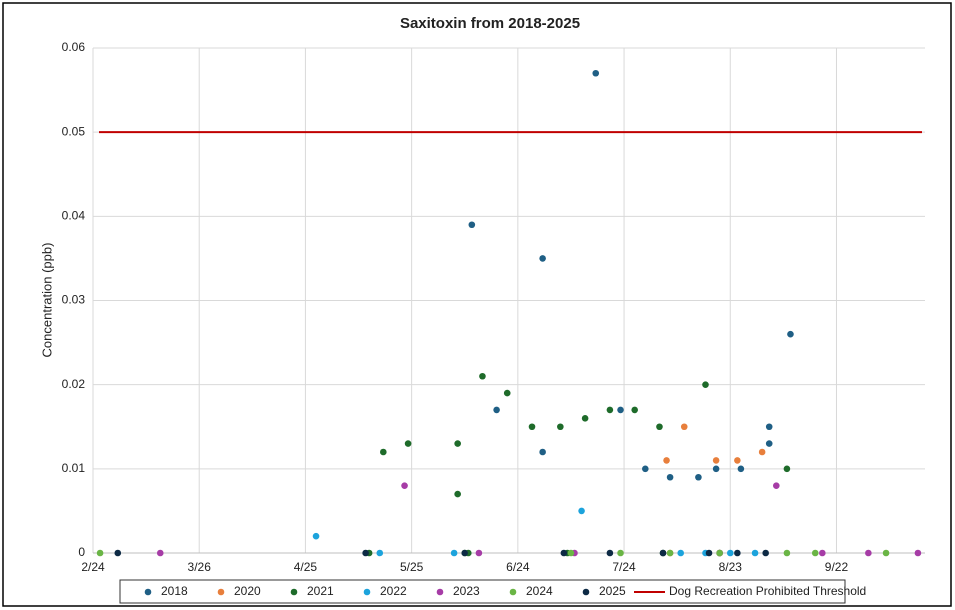 The image size is (955, 610). I want to click on y-axis-label: Concentration (ppb), so click(46, 300).